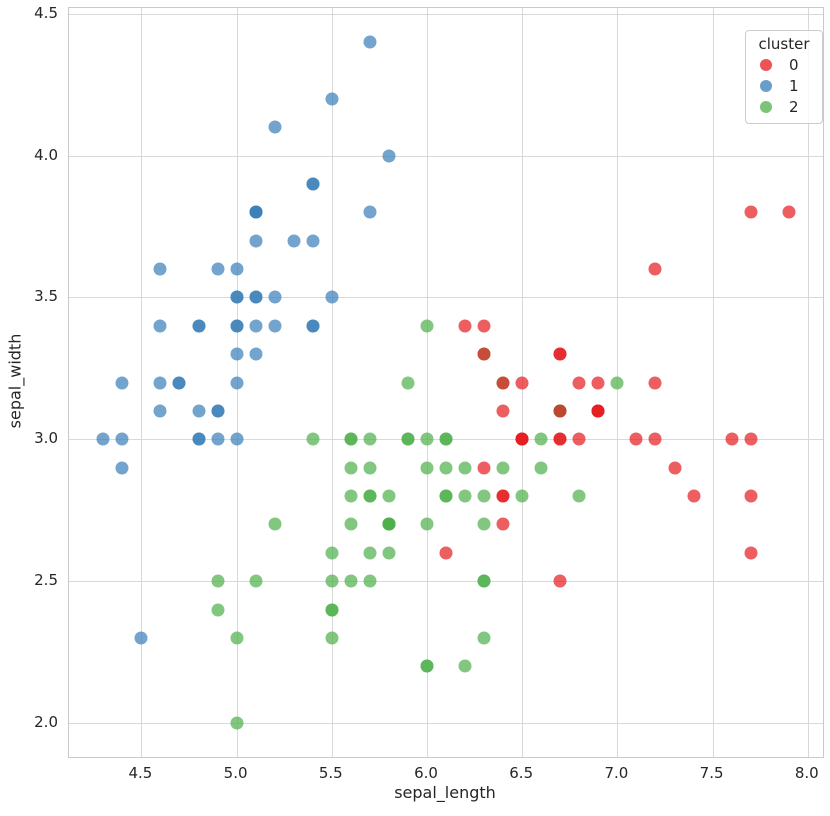 The height and width of the screenshot is (816, 830). I want to click on y-axis-label: sepal_width, so click(15, 381).